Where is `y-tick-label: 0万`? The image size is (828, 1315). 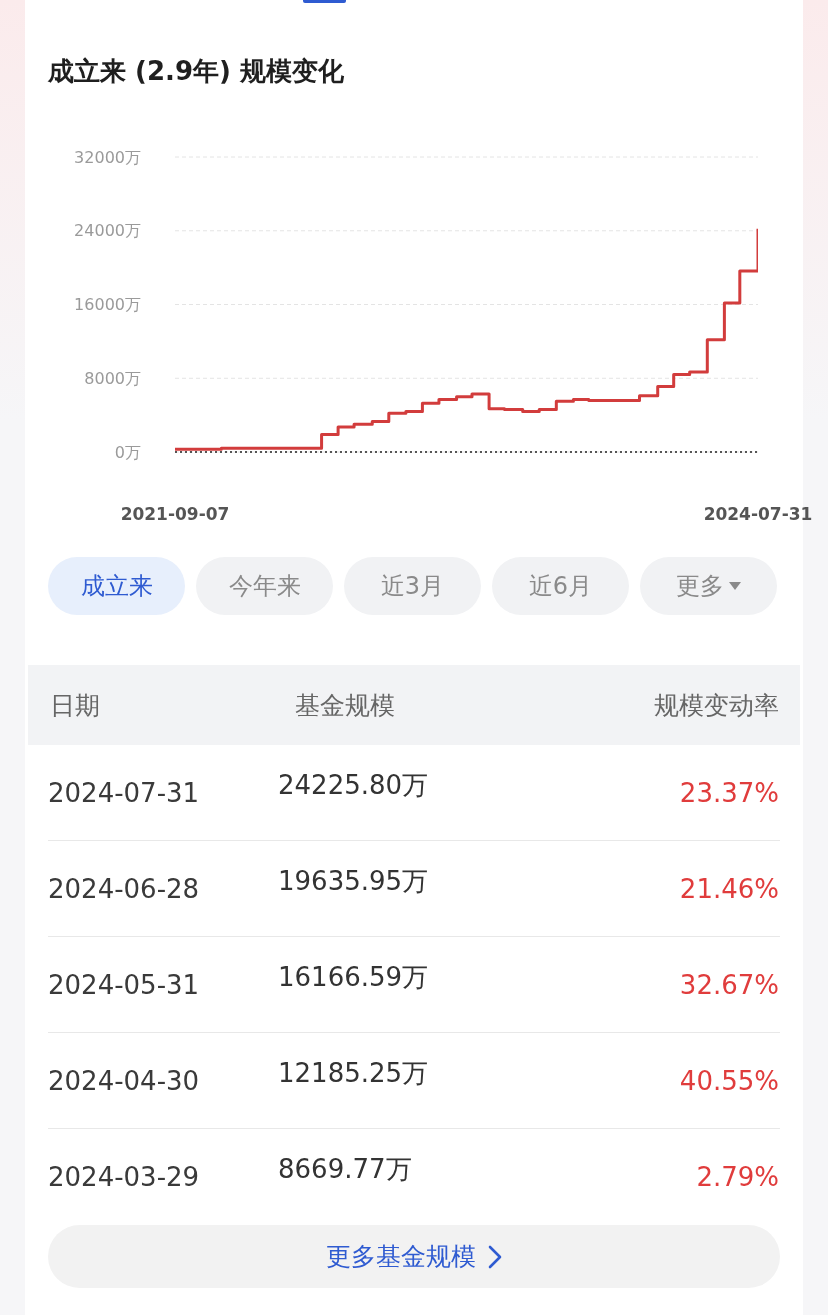 y-tick-label: 0万 is located at coordinates (127, 452).